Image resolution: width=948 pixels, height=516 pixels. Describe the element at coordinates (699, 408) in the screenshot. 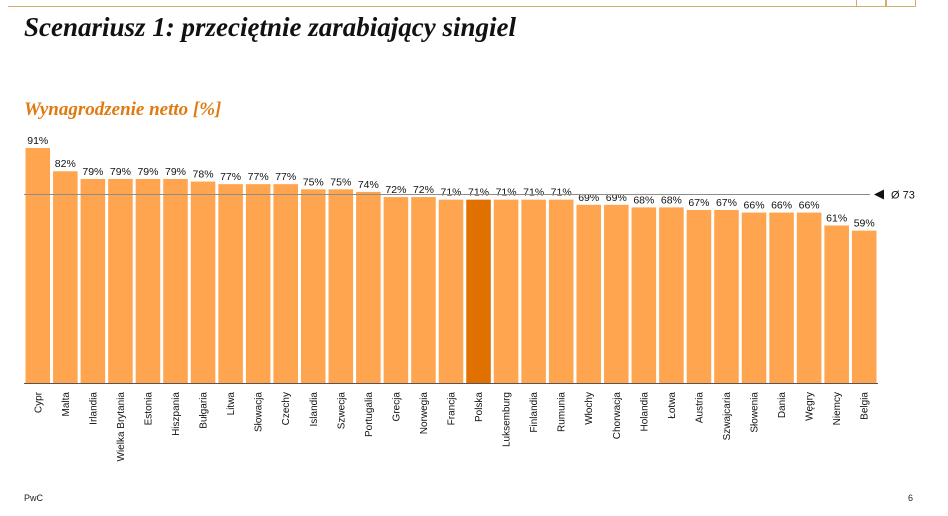

I see `category-label: Austria` at that location.